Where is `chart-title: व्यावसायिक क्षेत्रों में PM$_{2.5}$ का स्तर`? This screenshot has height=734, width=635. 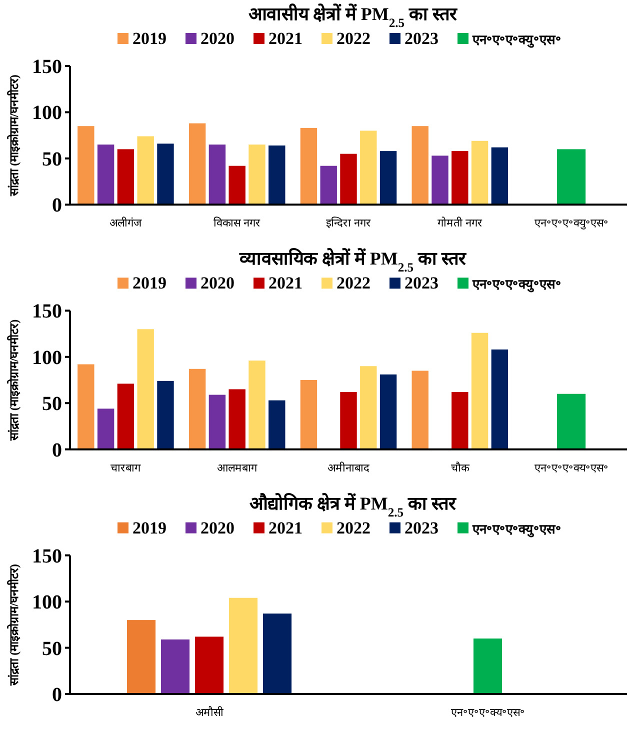 chart-title: व्यावसायिक क्षेत्रों में PM$_{2.5}$ का स्तर is located at coordinates (352, 261).